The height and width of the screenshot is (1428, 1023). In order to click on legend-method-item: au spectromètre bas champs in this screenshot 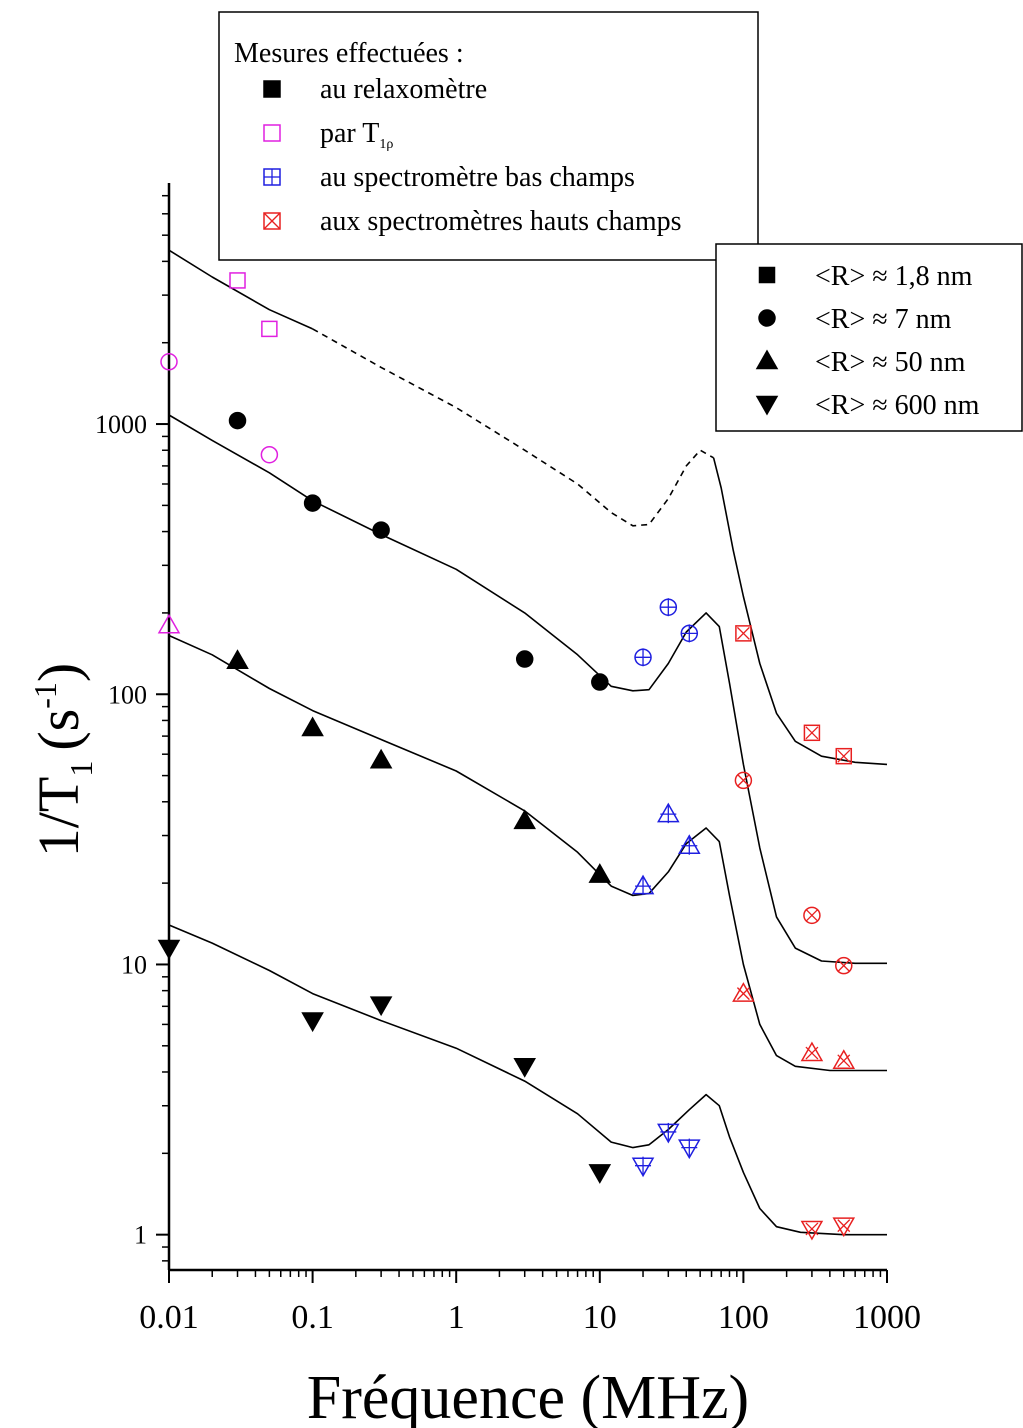, I will do `click(449, 177)`.